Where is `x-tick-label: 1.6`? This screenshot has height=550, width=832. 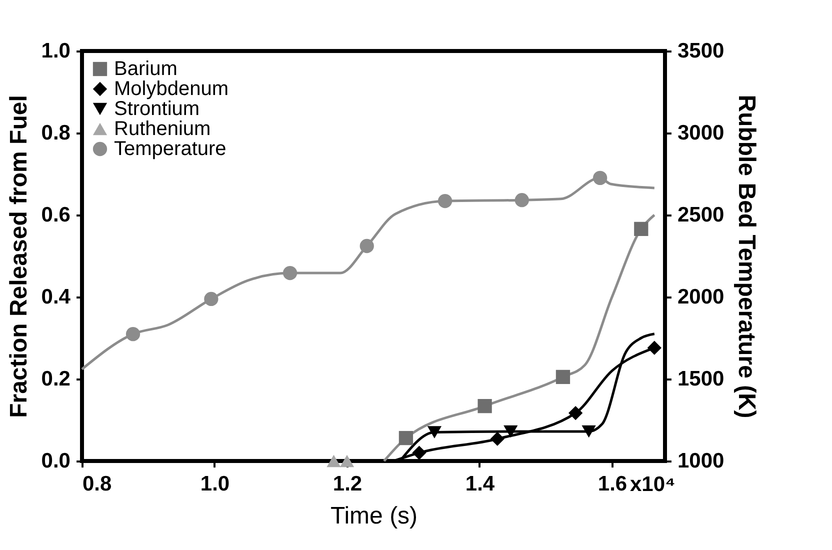
x-tick-label: 1.6 is located at coordinates (613, 484).